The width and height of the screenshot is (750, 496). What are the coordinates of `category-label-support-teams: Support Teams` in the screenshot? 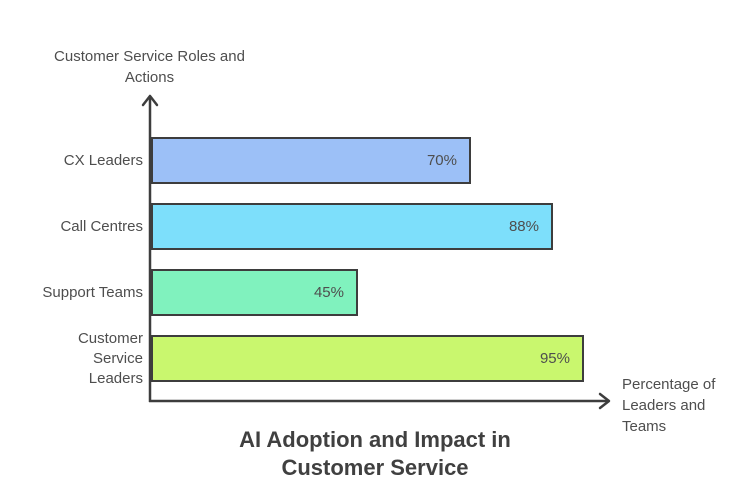 It's located at (92, 292).